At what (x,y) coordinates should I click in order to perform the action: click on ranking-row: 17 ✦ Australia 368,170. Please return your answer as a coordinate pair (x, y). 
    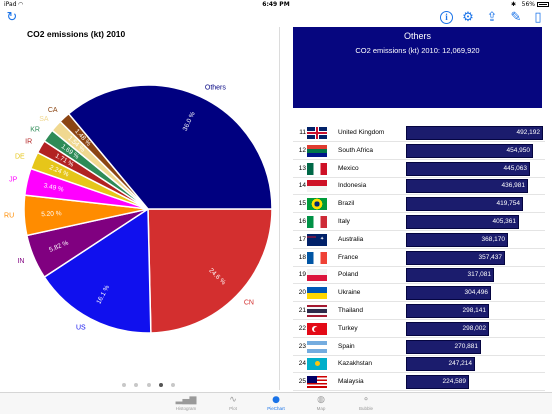
    Looking at the image, I should click on (419, 240).